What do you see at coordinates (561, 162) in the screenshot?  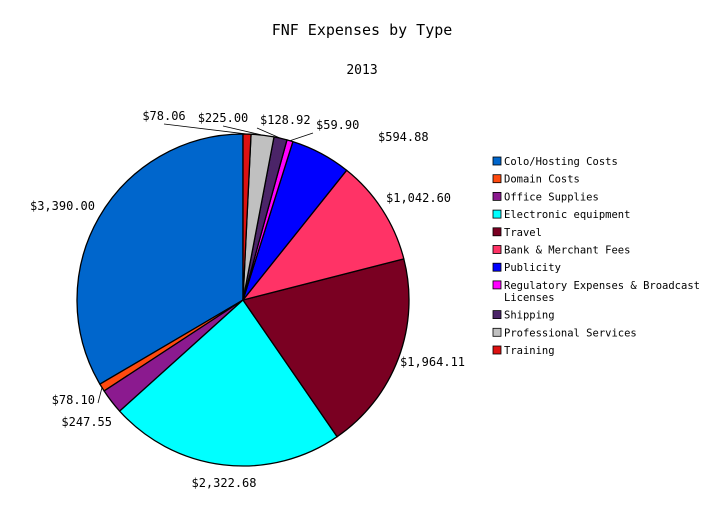 I see `legend-label-1: Colo/Hosting Costs` at bounding box center [561, 162].